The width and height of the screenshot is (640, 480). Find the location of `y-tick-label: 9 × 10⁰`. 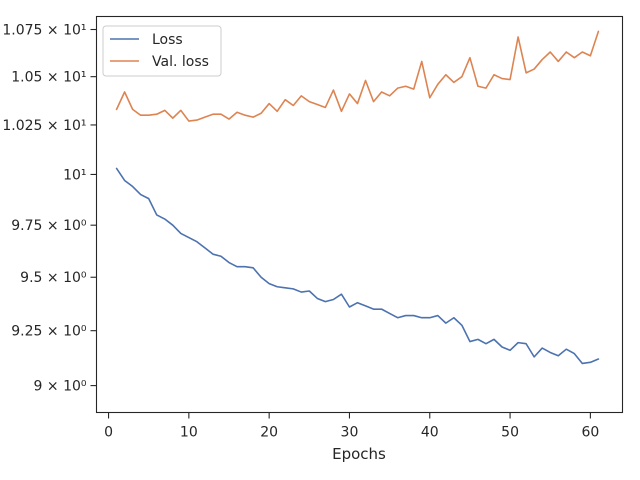

y-tick-label: 9 × 10⁰ is located at coordinates (60, 387).